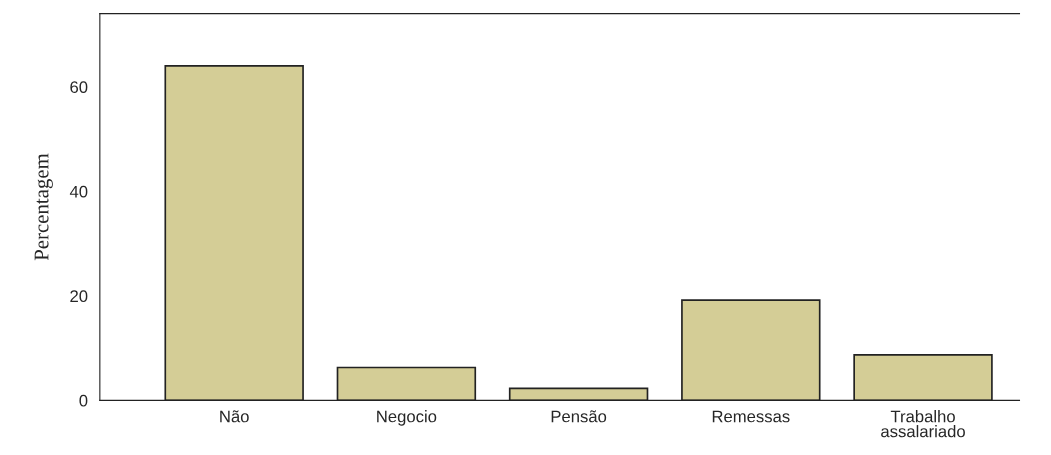 The height and width of the screenshot is (455, 1051). I want to click on x-tick-label: Pensão, so click(579, 416).